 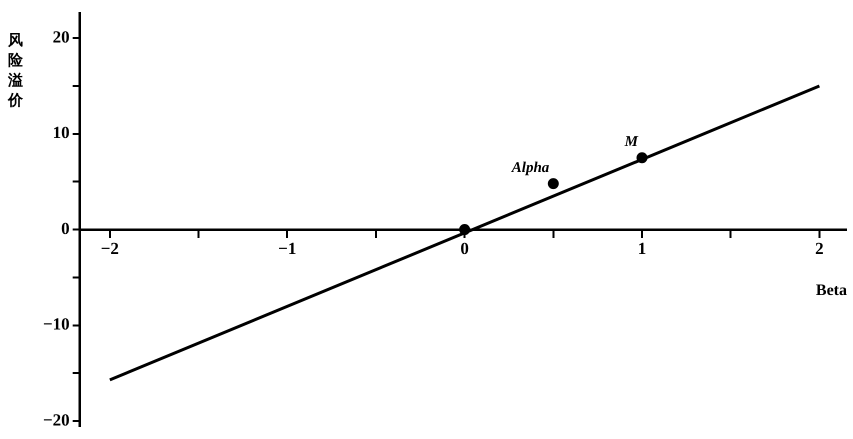 I want to click on x-tick-label: 1, so click(x=642, y=248).